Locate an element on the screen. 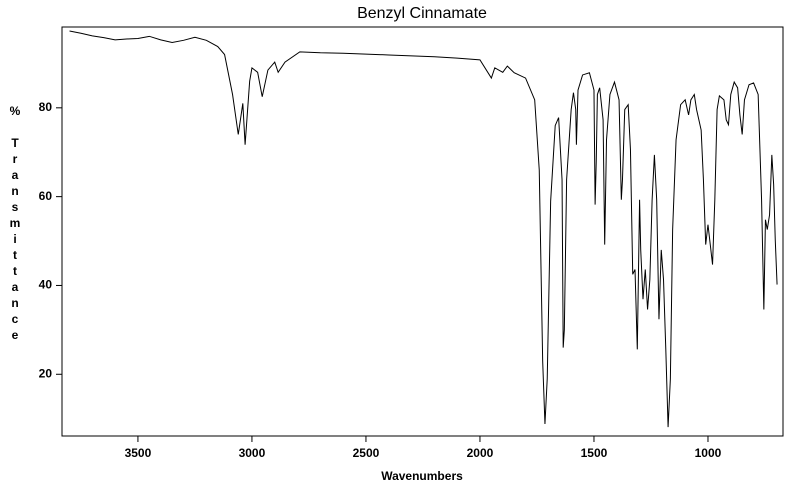 The width and height of the screenshot is (800, 484). y-tick-label: 80 is located at coordinates (46, 107).